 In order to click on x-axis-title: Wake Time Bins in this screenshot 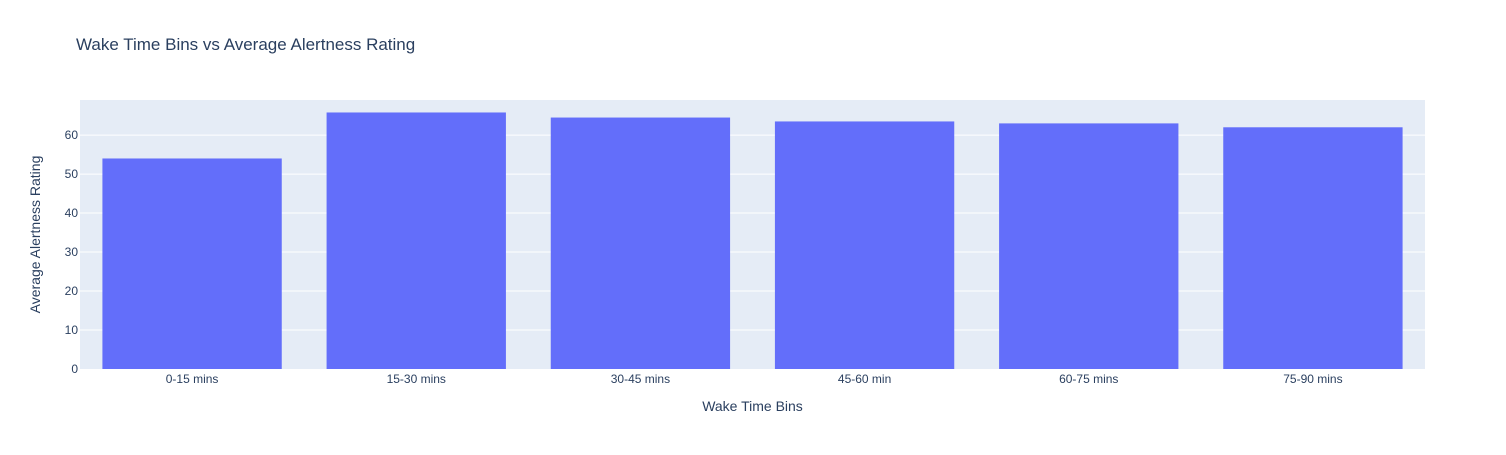, I will do `click(752, 406)`.